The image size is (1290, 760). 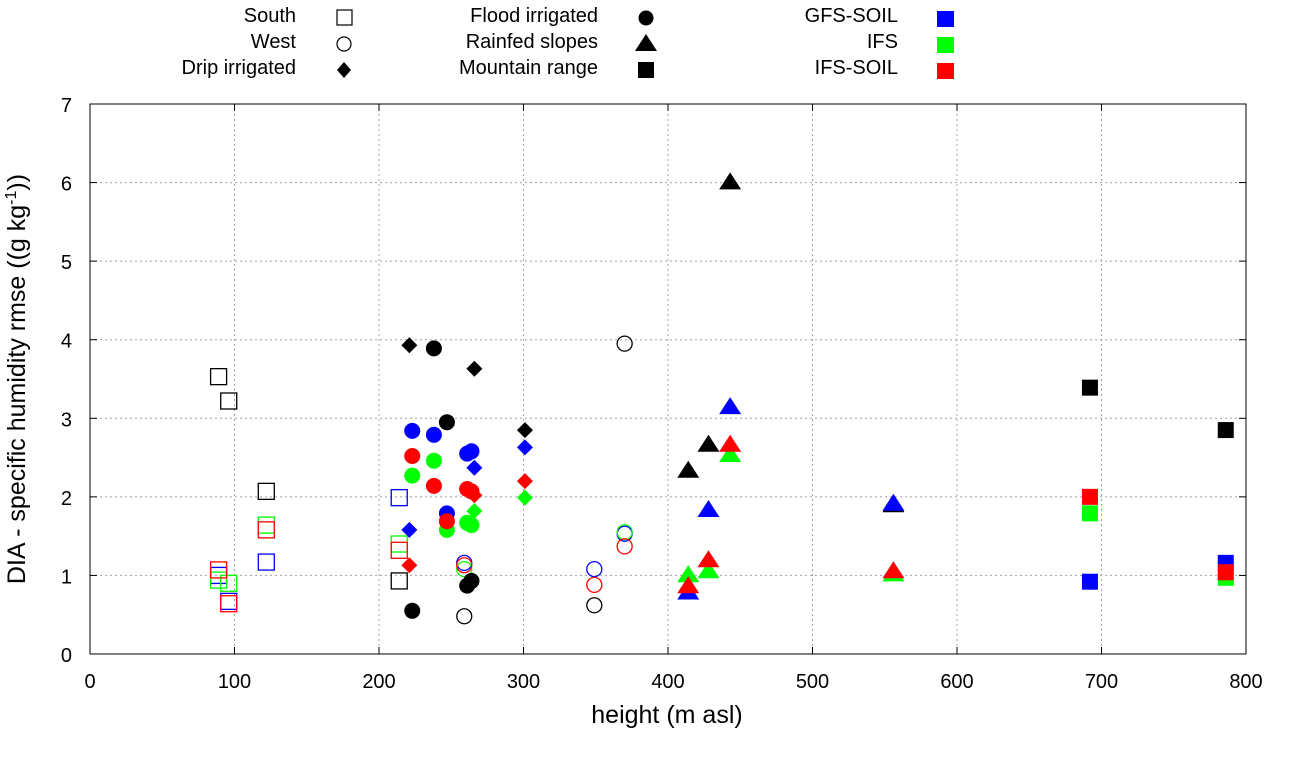 What do you see at coordinates (534, 16) in the screenshot?
I see `legend-label-flood-irrigated: Flood irrigated` at bounding box center [534, 16].